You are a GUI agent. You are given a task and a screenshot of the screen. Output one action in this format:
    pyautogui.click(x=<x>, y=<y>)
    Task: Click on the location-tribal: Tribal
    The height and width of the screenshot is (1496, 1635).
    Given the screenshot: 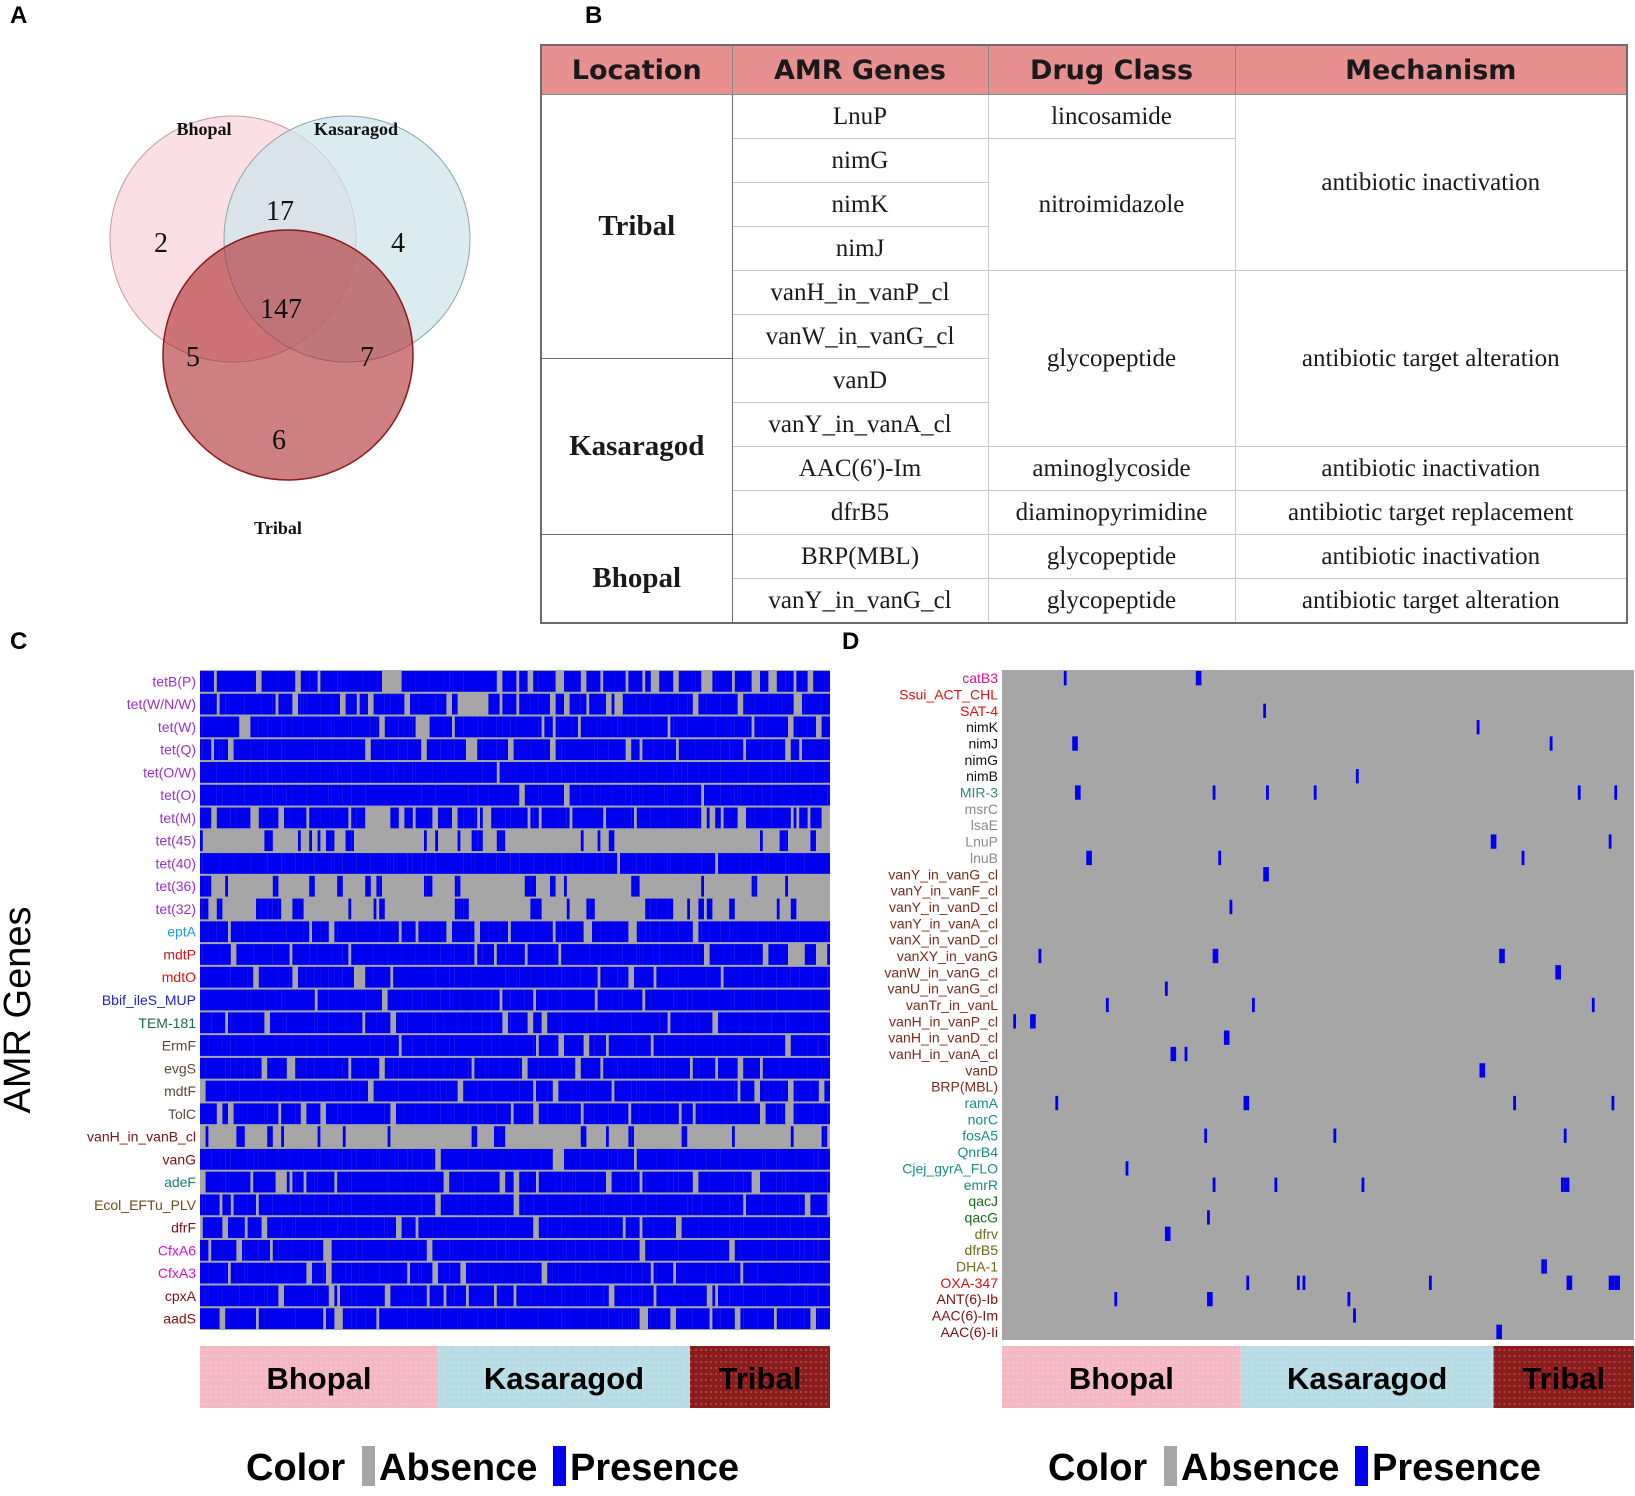 What is the action you would take?
    pyautogui.click(x=636, y=226)
    